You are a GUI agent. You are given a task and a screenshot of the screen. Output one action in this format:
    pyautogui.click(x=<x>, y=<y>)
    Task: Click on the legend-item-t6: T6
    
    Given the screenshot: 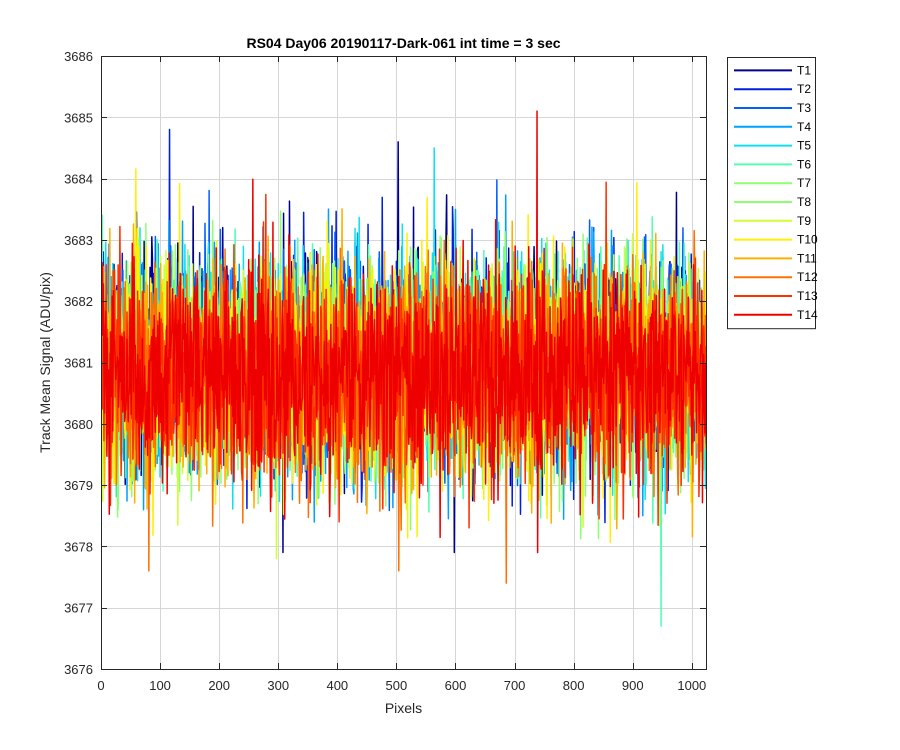 What is the action you would take?
    pyautogui.click(x=772, y=164)
    